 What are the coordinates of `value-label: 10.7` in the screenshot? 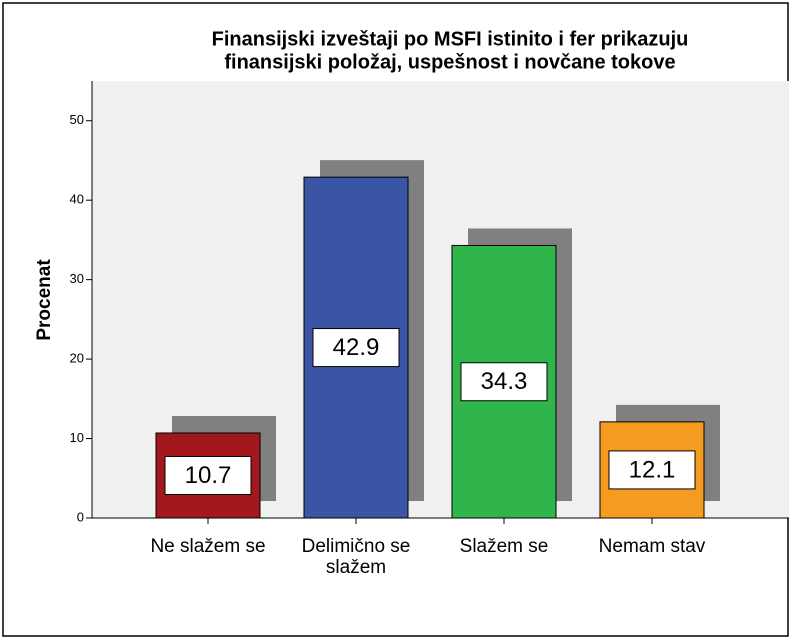 It's located at (208, 475).